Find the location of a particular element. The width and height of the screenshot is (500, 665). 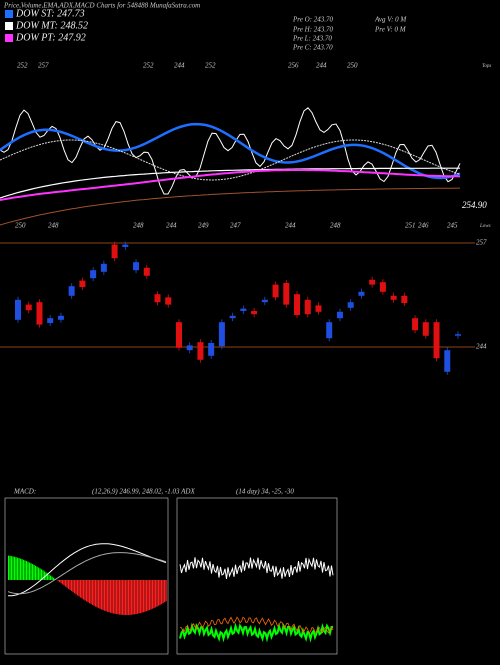

bottom-label: 247 is located at coordinates (235, 226).